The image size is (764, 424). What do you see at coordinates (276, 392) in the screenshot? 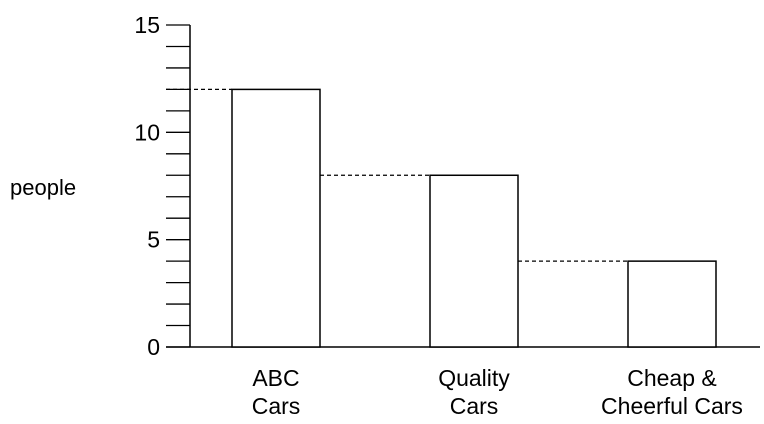
I see `x-category-label: ABC Cars` at bounding box center [276, 392].